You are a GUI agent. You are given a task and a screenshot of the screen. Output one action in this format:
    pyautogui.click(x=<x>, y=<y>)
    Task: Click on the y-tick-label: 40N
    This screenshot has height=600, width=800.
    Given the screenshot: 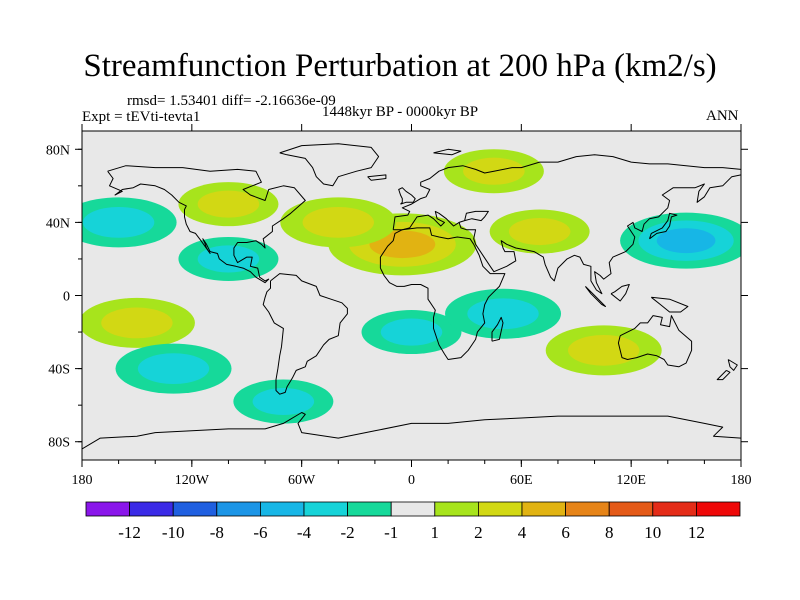 What is the action you would take?
    pyautogui.click(x=58, y=223)
    